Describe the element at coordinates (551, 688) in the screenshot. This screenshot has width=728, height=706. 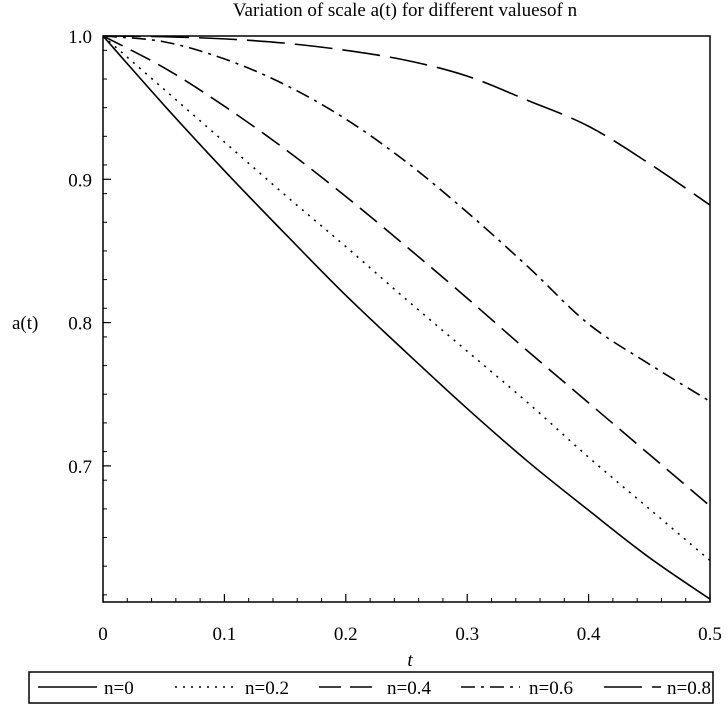
I see `legend-label-3: n=0.6` at that location.